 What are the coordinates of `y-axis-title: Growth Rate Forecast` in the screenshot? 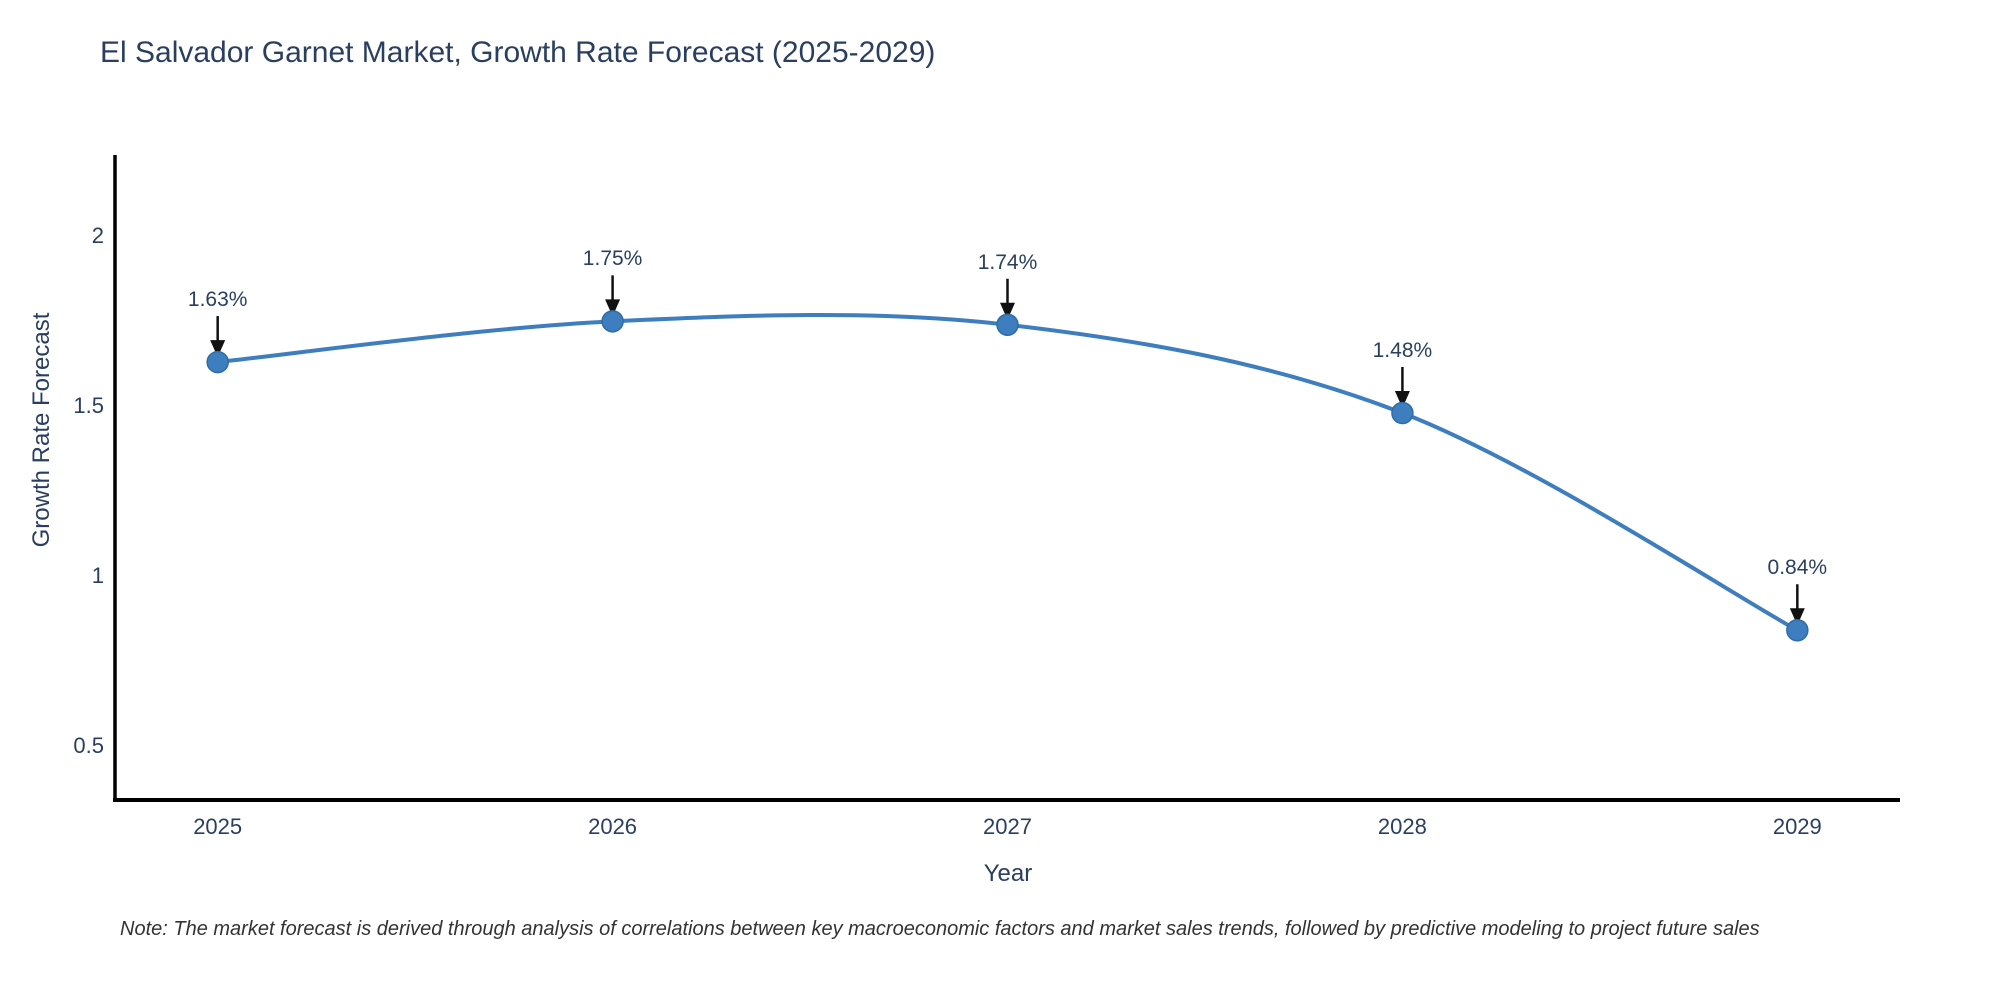 It's located at (41, 430).